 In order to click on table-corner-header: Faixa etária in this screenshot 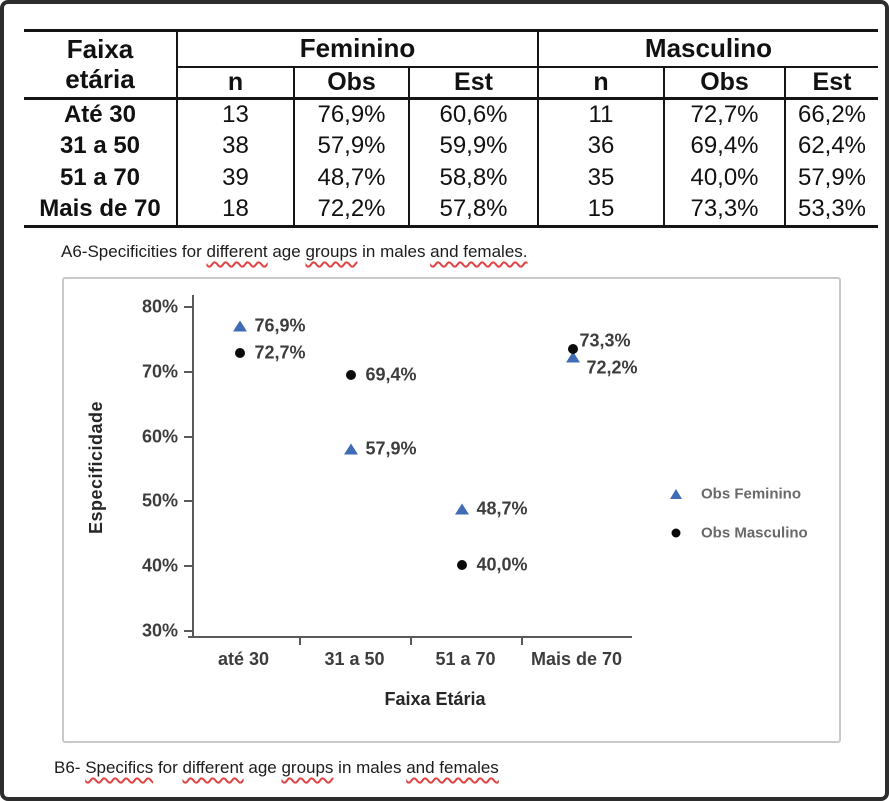, I will do `click(101, 65)`.